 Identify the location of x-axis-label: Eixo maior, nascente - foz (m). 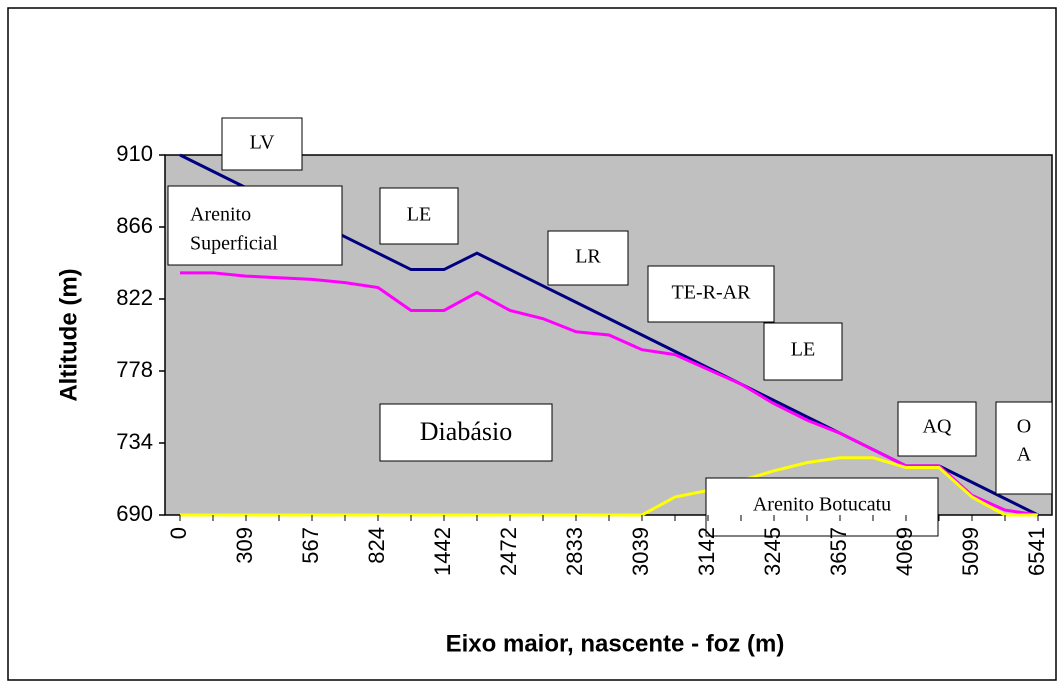
(615, 643).